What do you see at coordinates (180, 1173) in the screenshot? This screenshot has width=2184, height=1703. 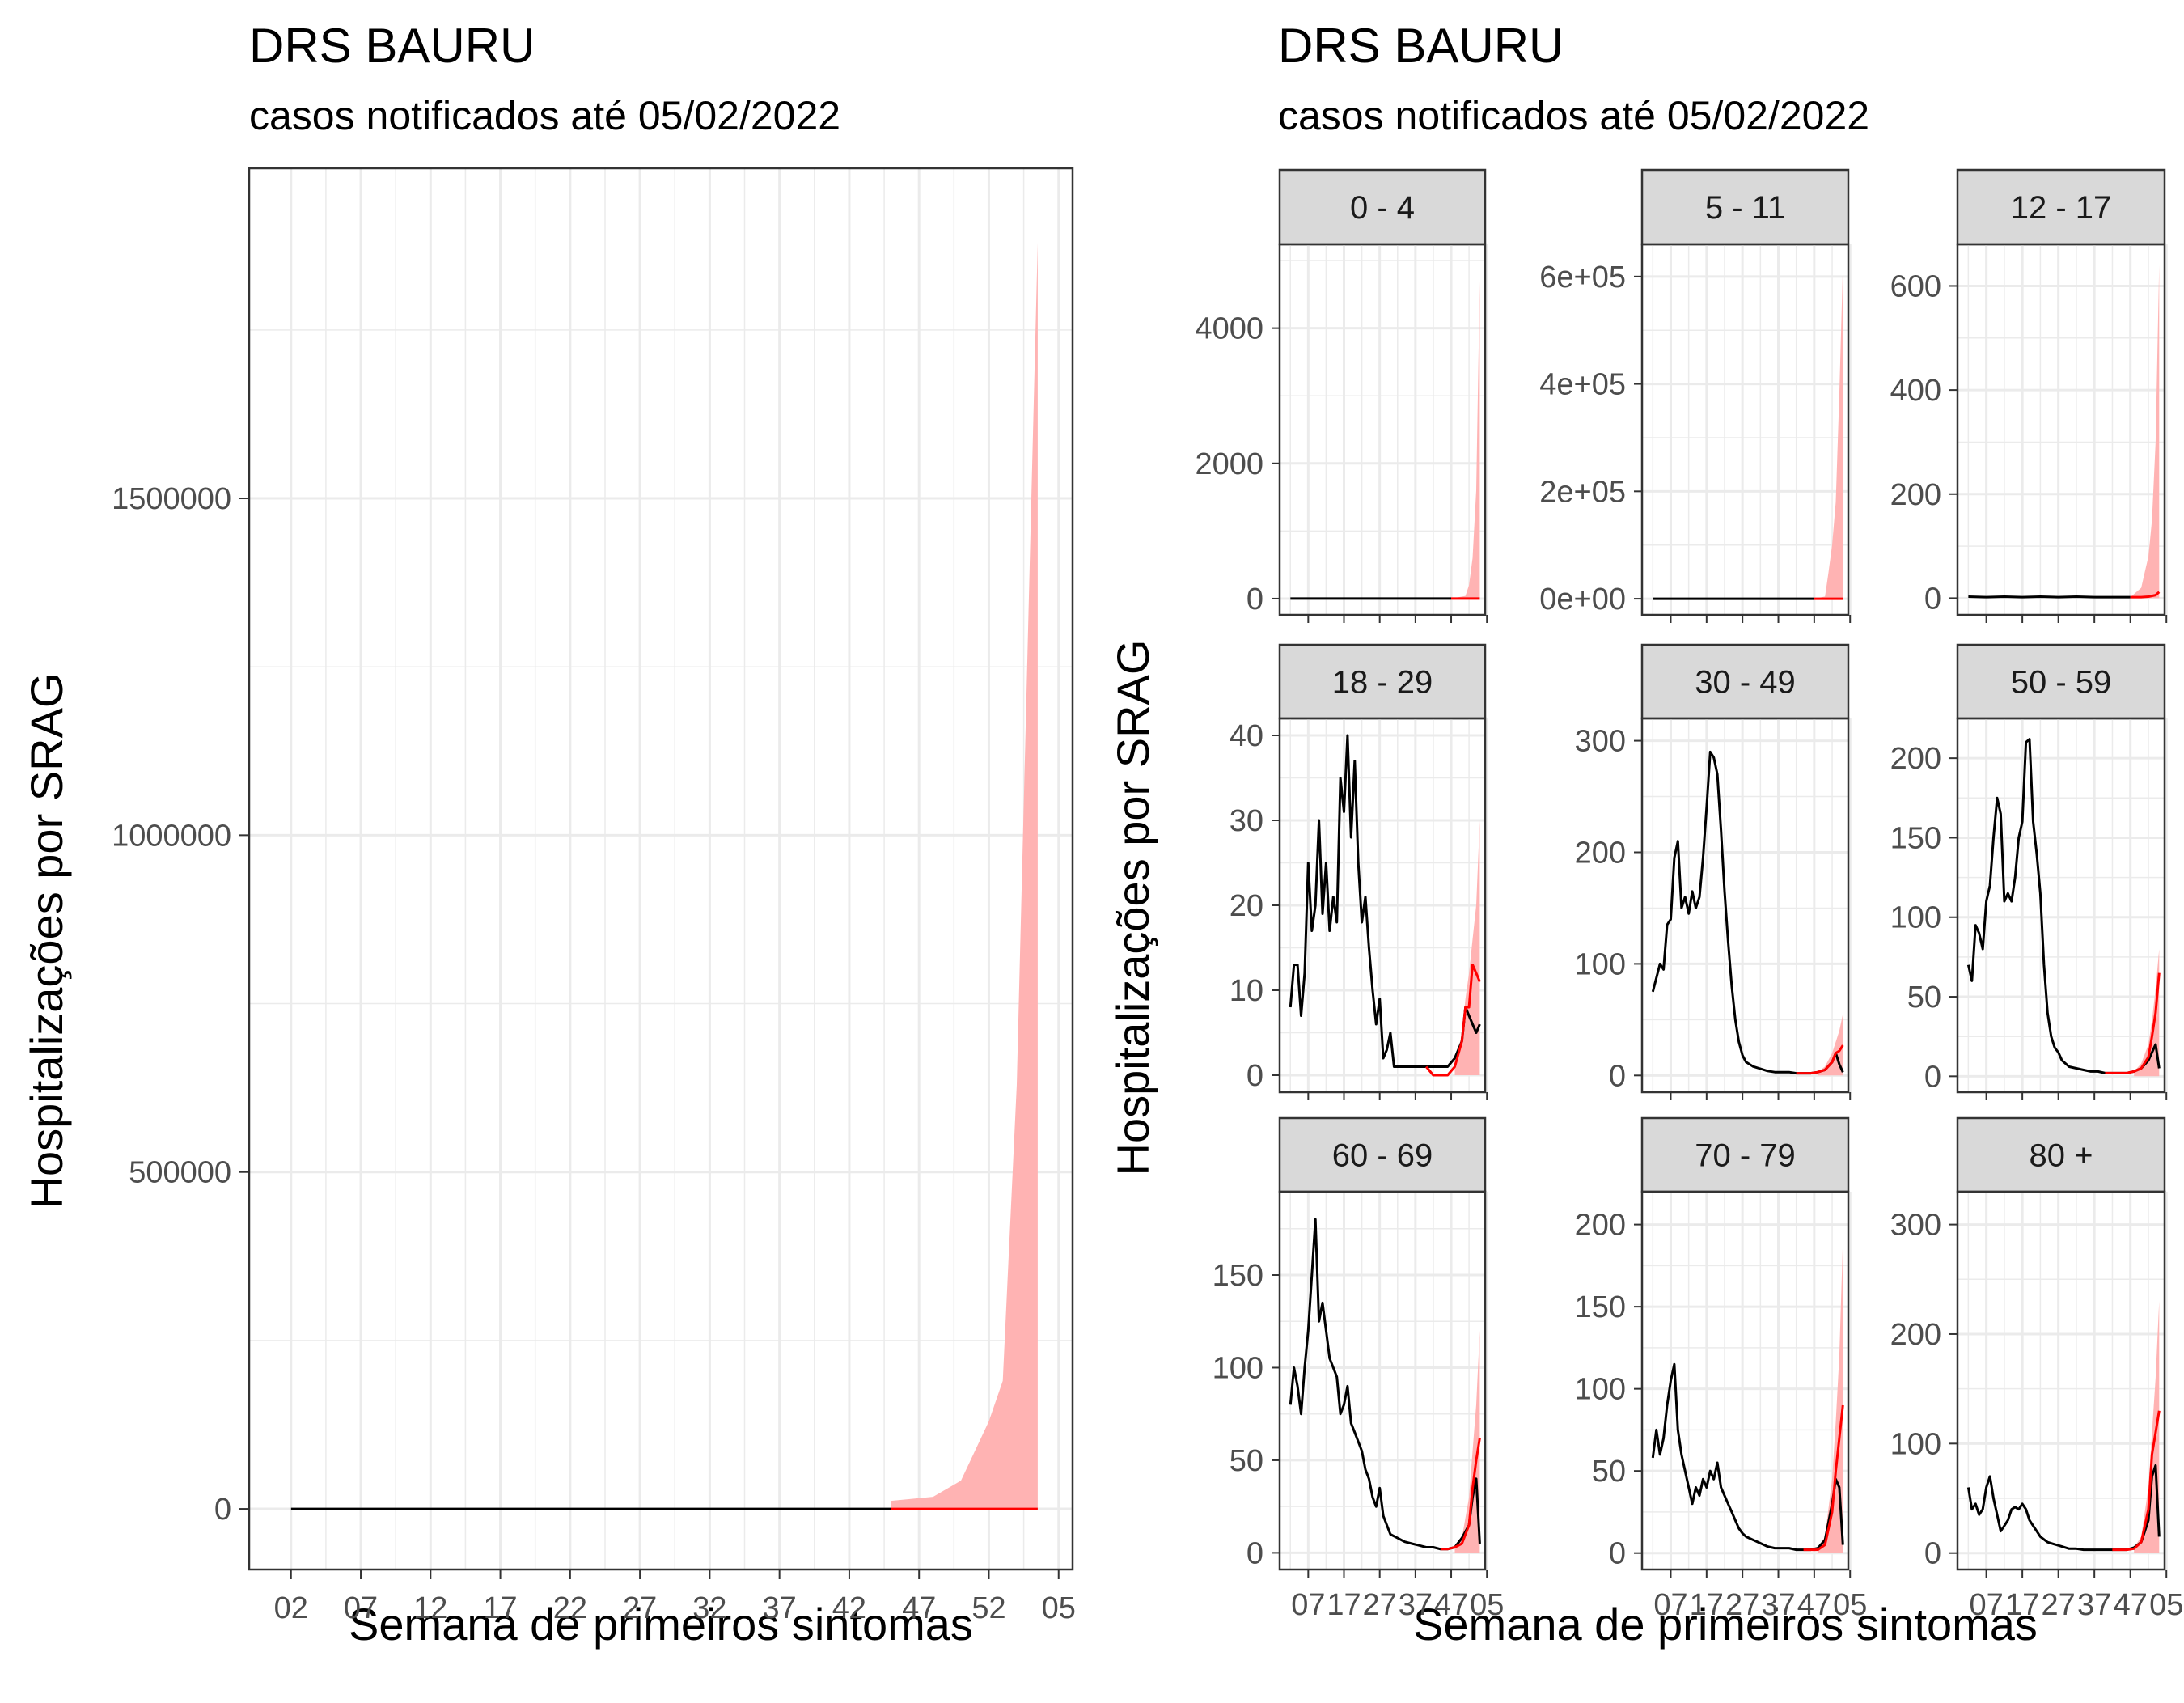 I see `left-y-tick-label: 500000` at bounding box center [180, 1173].